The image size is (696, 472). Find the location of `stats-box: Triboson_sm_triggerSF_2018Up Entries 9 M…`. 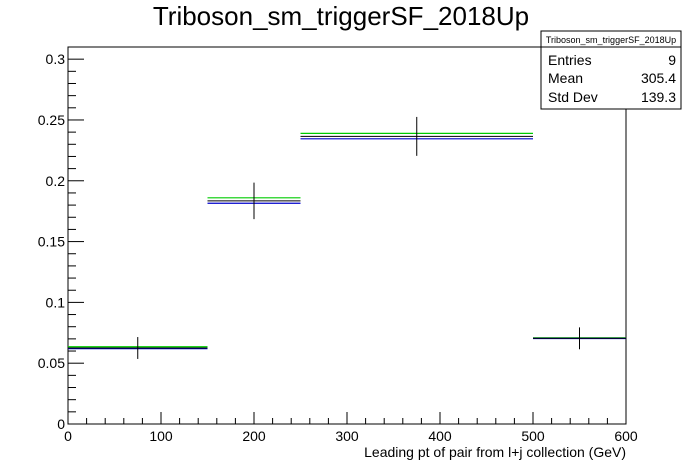

stats-box: Triboson_sm_triggerSF_2018Up Entries 9 M… is located at coordinates (611, 70).